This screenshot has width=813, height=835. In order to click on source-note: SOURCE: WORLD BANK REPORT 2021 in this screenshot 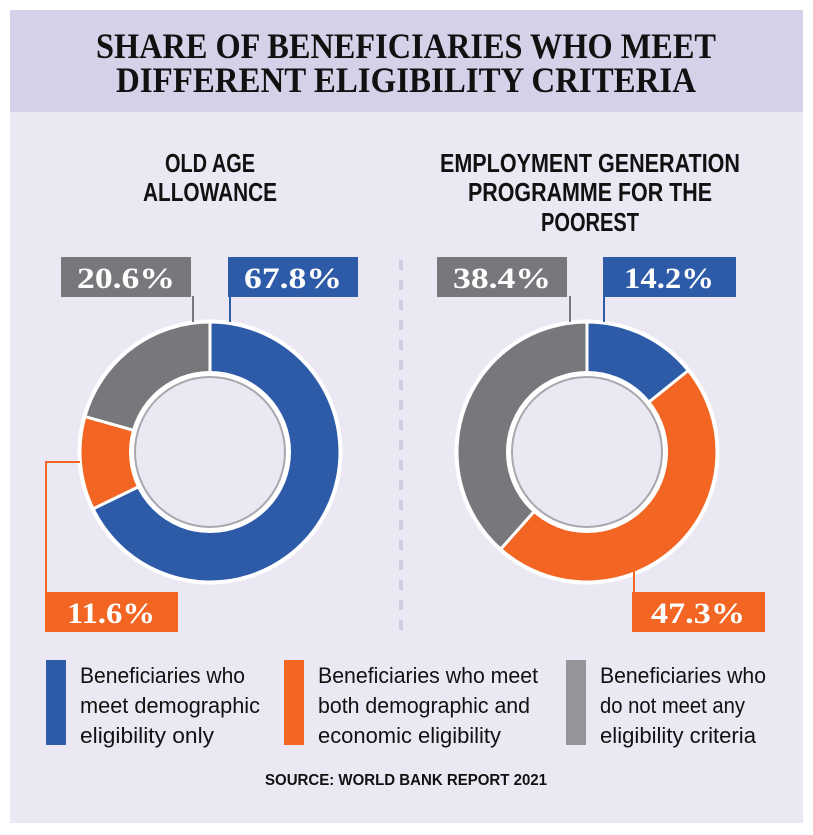, I will do `click(406, 780)`.